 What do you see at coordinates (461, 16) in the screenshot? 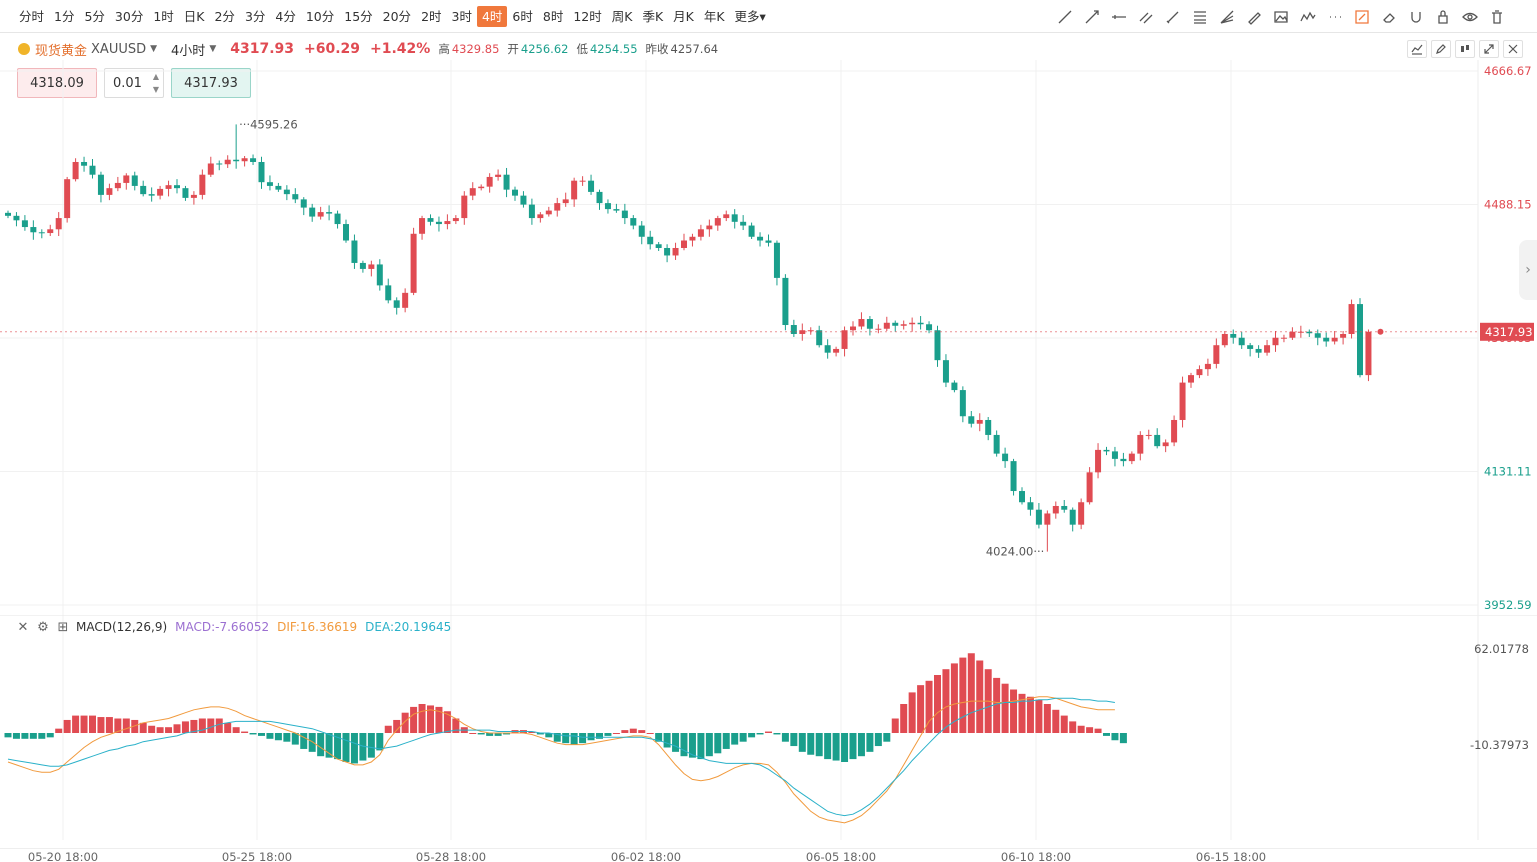
I see `period-tab: 3时` at bounding box center [461, 16].